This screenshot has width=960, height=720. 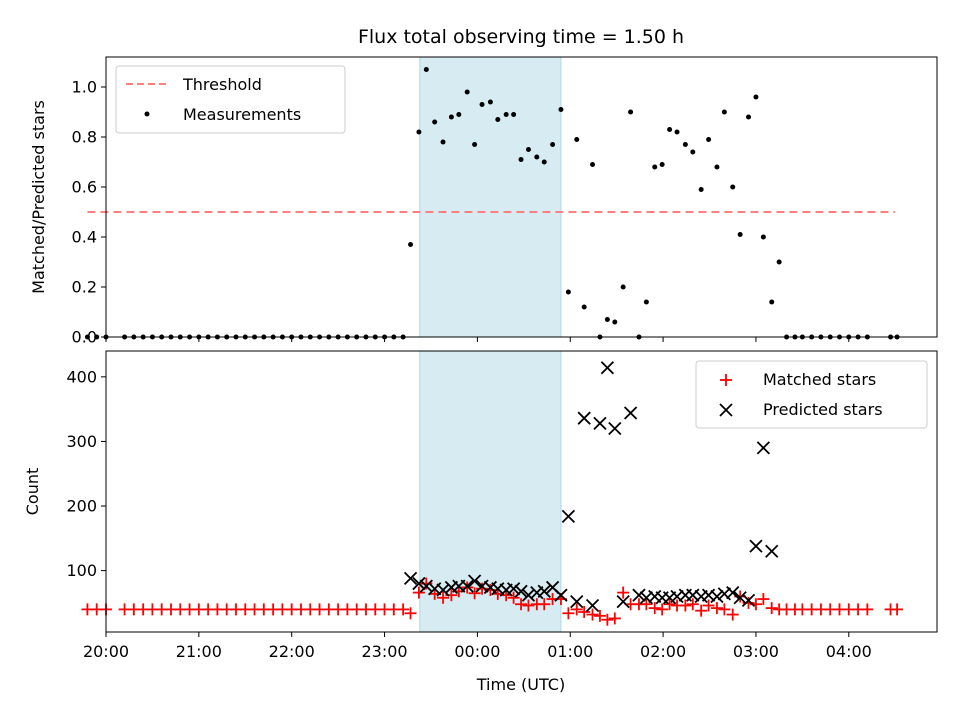 I want to click on legend-measurements-swatch, so click(x=147, y=114).